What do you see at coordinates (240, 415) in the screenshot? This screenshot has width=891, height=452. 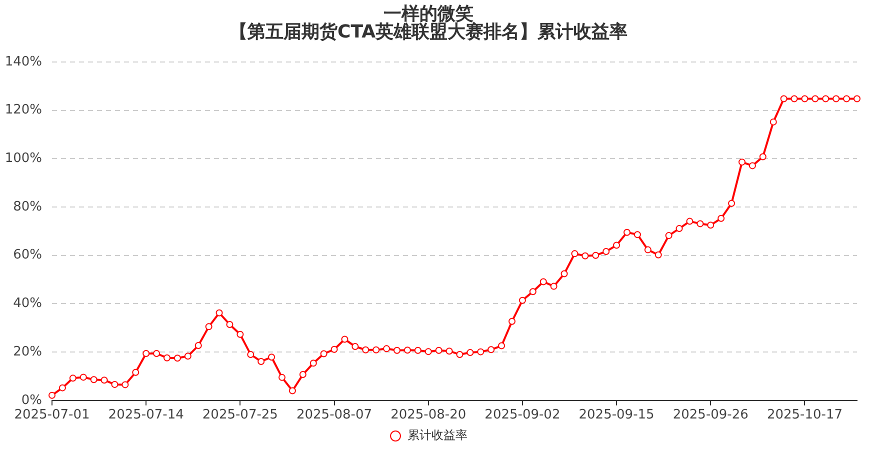 I see `x-tick-label: 2025-07-25` at bounding box center [240, 415].